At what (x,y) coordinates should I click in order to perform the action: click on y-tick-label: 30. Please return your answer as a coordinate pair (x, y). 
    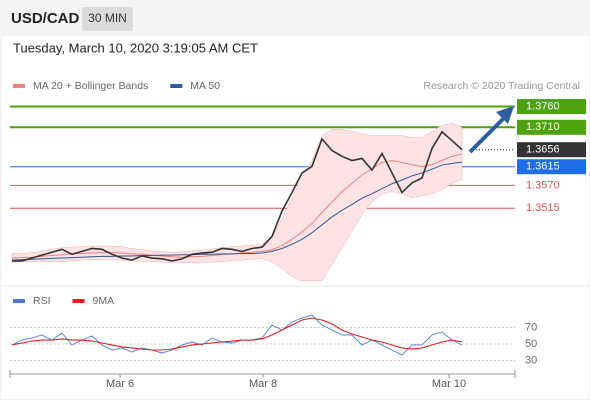
    Looking at the image, I should click on (531, 360).